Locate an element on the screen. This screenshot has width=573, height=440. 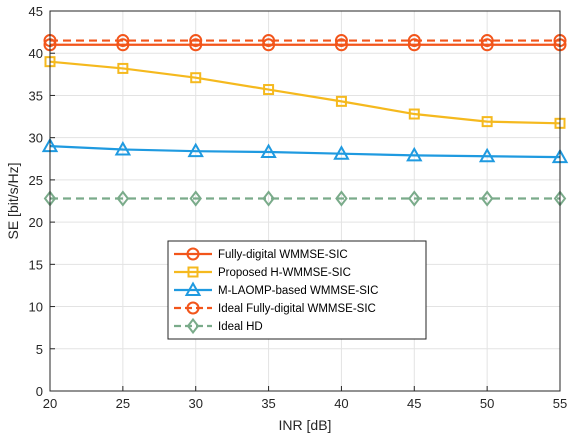
legend-label: M-LAOMP-based WMMSE-SIC is located at coordinates (298, 291).